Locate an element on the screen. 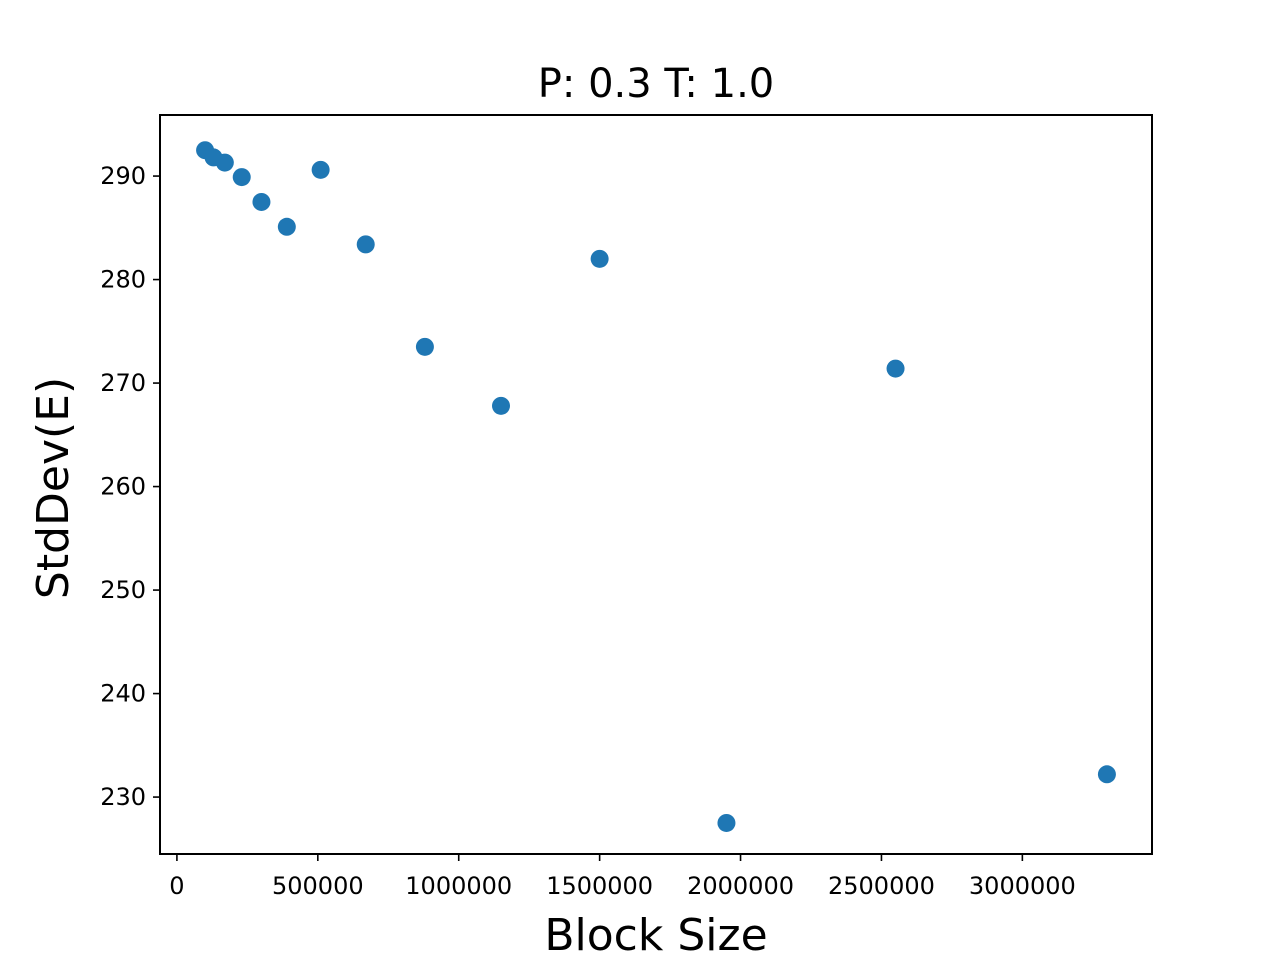 The image size is (1280, 960). x-tick-label: 1500000 is located at coordinates (599, 886).